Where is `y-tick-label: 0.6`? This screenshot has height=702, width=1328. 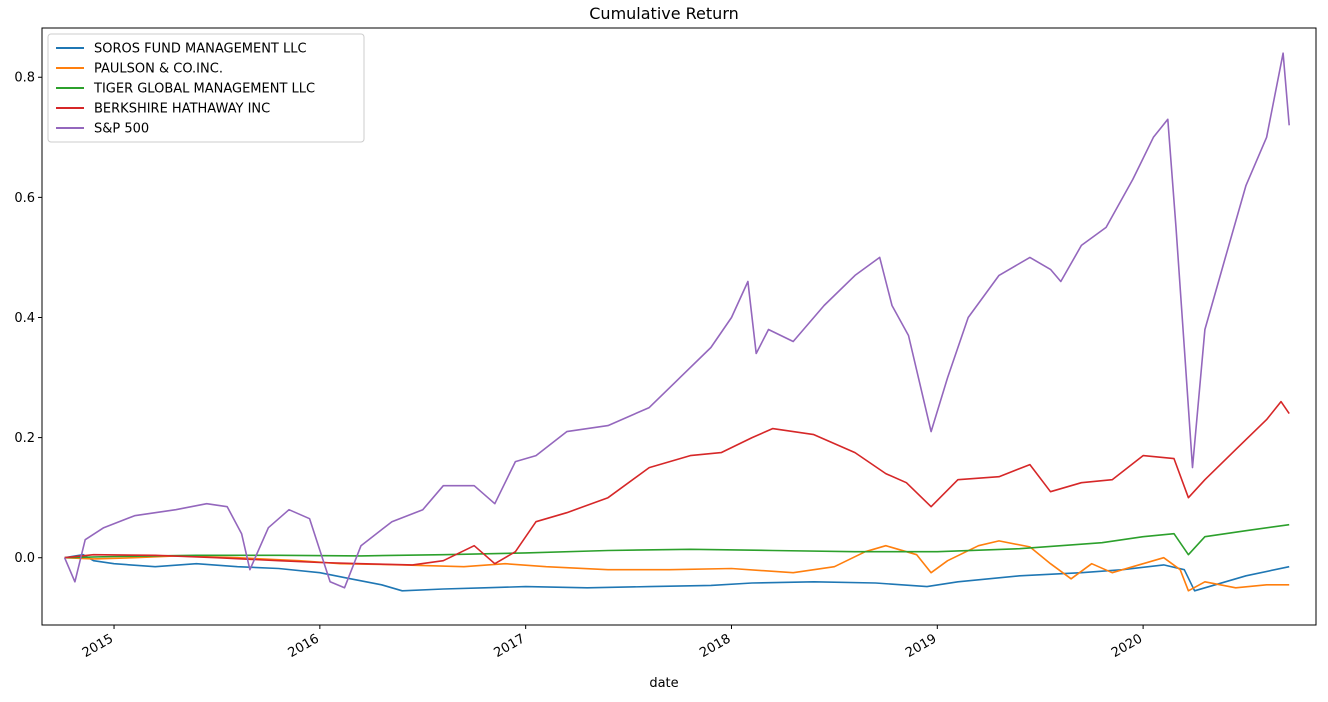
y-tick-label: 0.6 is located at coordinates (24, 198).